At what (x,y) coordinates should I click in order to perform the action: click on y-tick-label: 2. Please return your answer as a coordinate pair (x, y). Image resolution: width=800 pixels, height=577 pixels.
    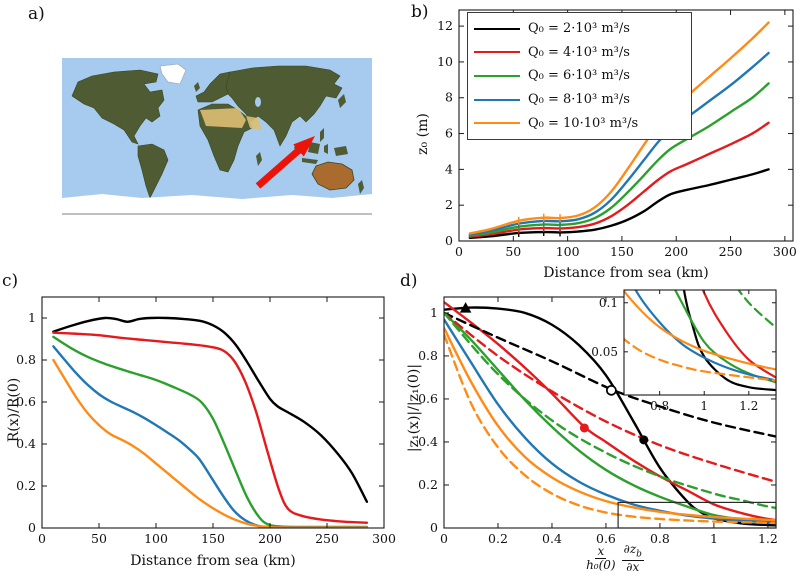
    Looking at the image, I should click on (449, 204).